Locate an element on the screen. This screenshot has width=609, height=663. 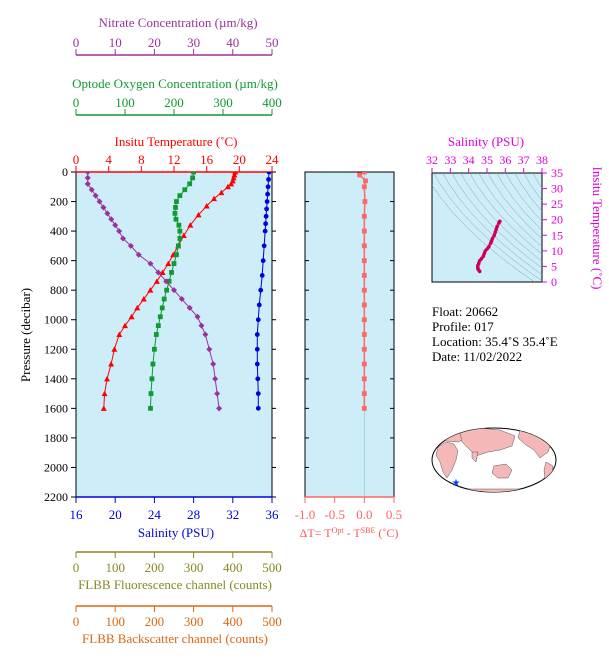
backscatter-tick-label: 0 is located at coordinates (76, 621).